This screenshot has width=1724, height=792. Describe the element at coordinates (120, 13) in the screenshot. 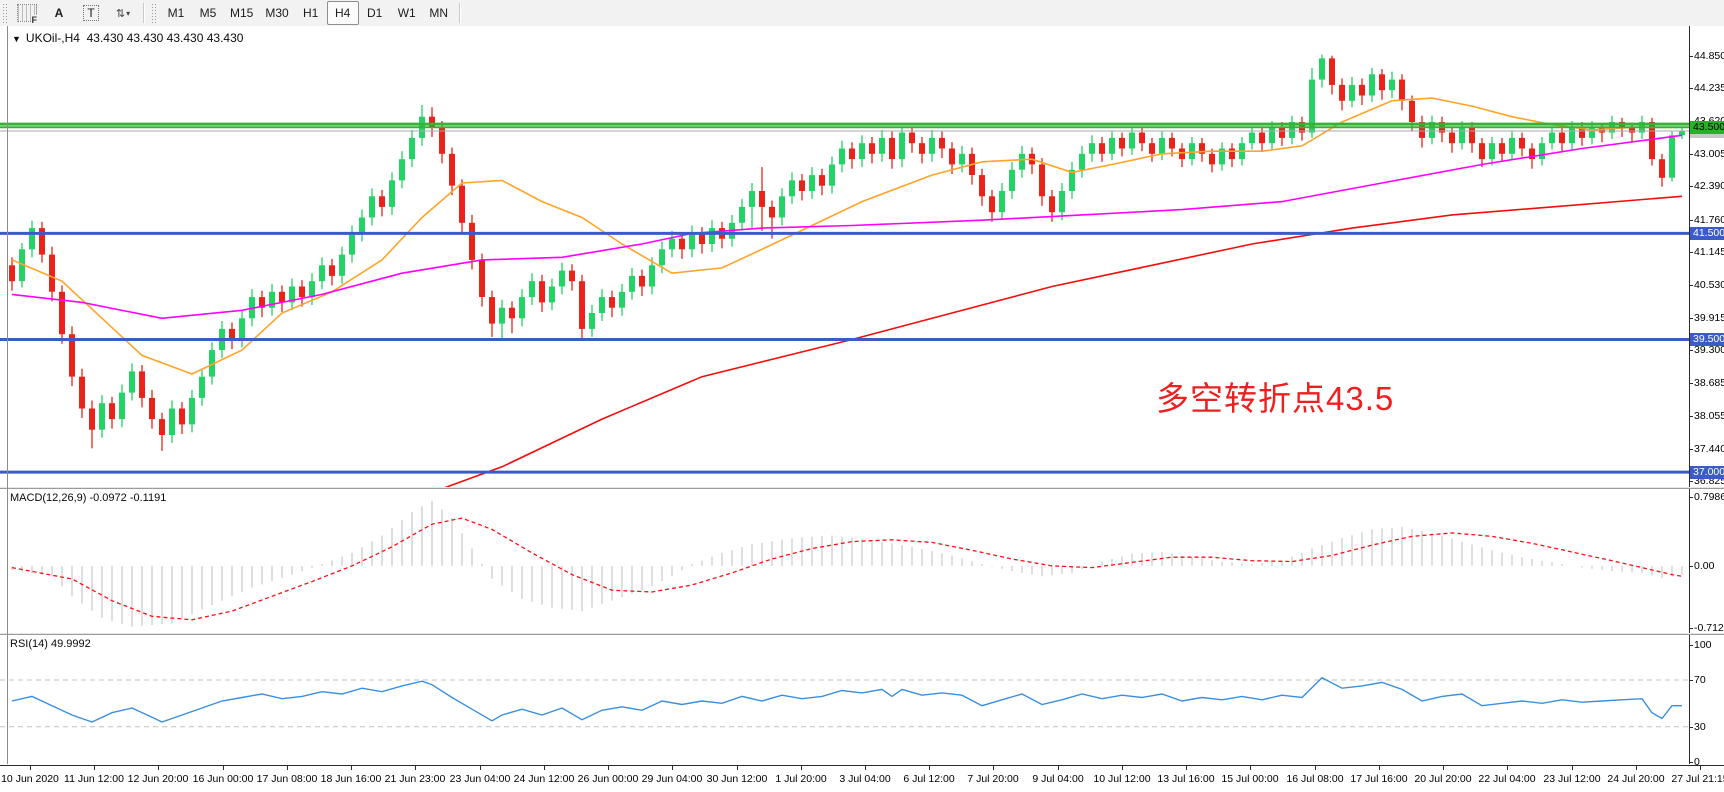

I see `arrows-icon: ⇅` at that location.